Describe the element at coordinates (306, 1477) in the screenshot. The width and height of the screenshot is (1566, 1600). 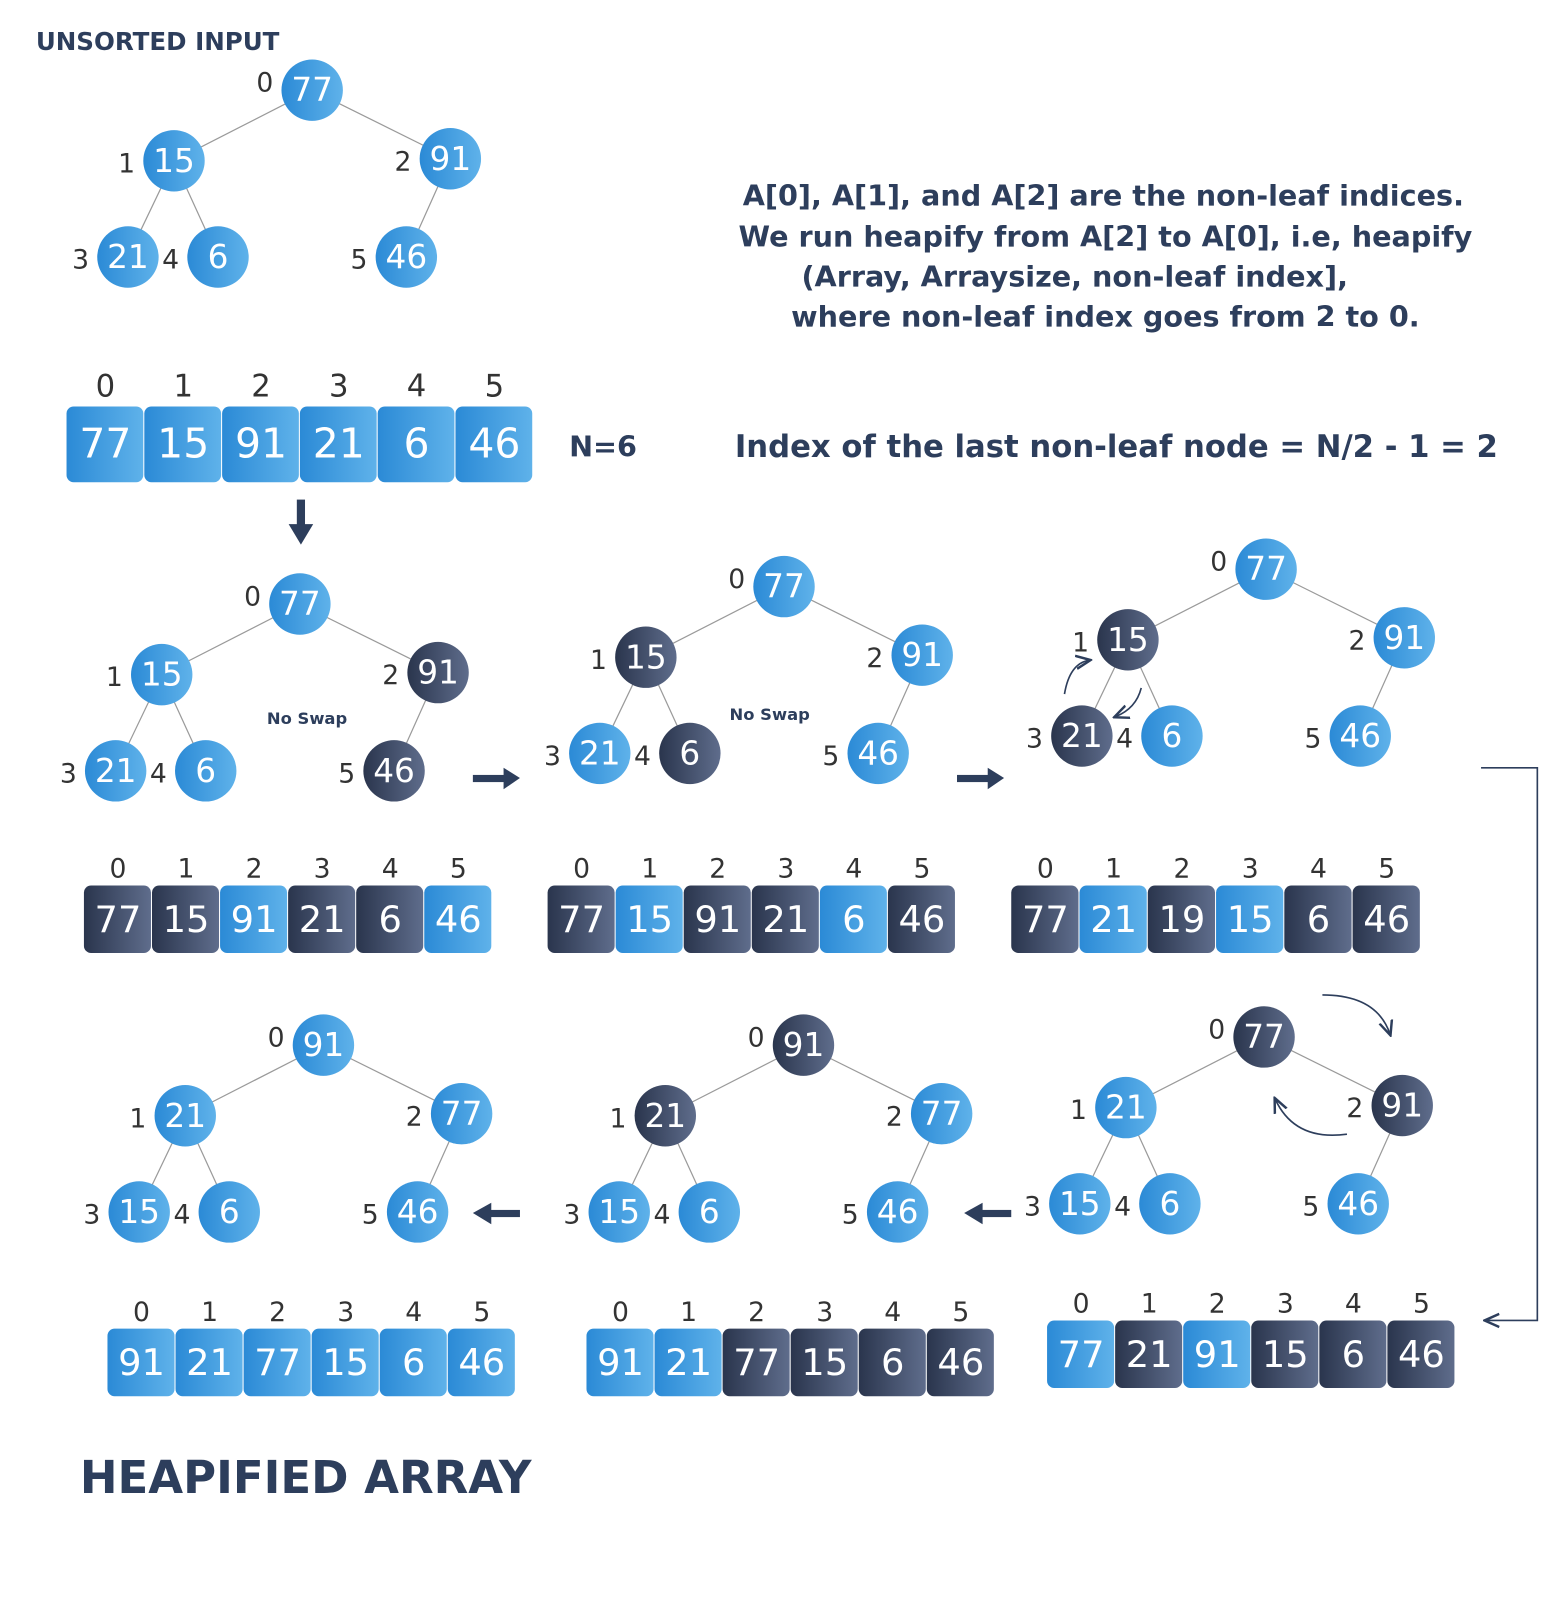
I see `footer-title: HEAPIFIED ARRAY` at that location.